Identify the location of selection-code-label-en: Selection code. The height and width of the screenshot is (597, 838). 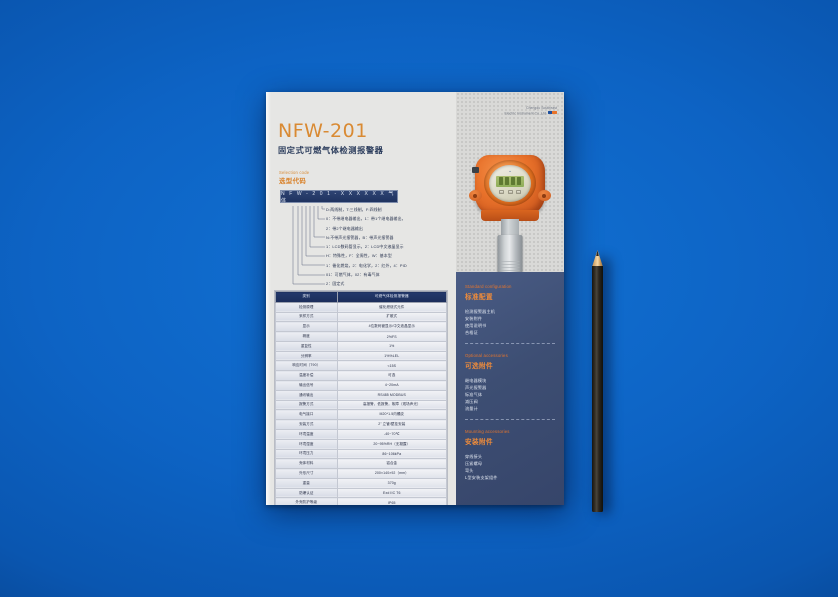
(294, 172).